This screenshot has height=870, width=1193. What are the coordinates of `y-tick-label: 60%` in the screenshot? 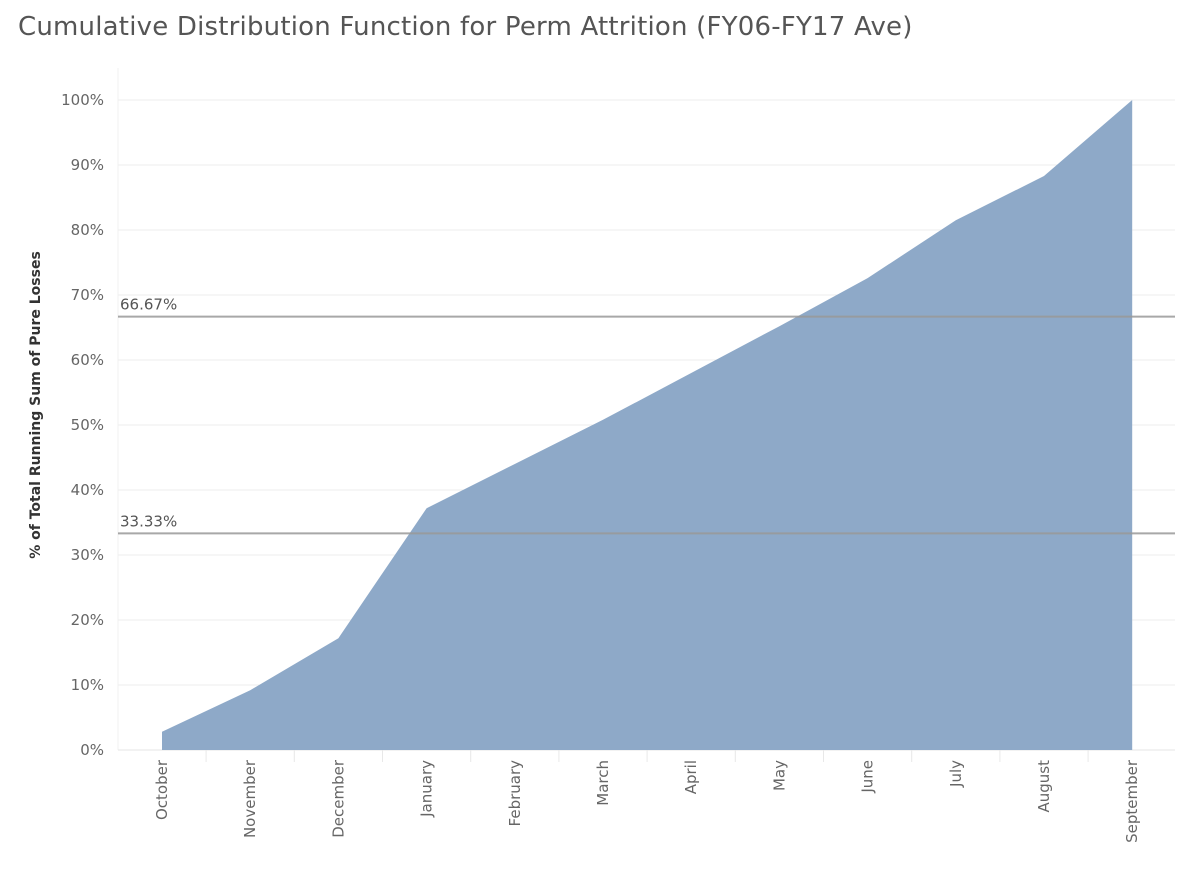 It's located at (87, 360).